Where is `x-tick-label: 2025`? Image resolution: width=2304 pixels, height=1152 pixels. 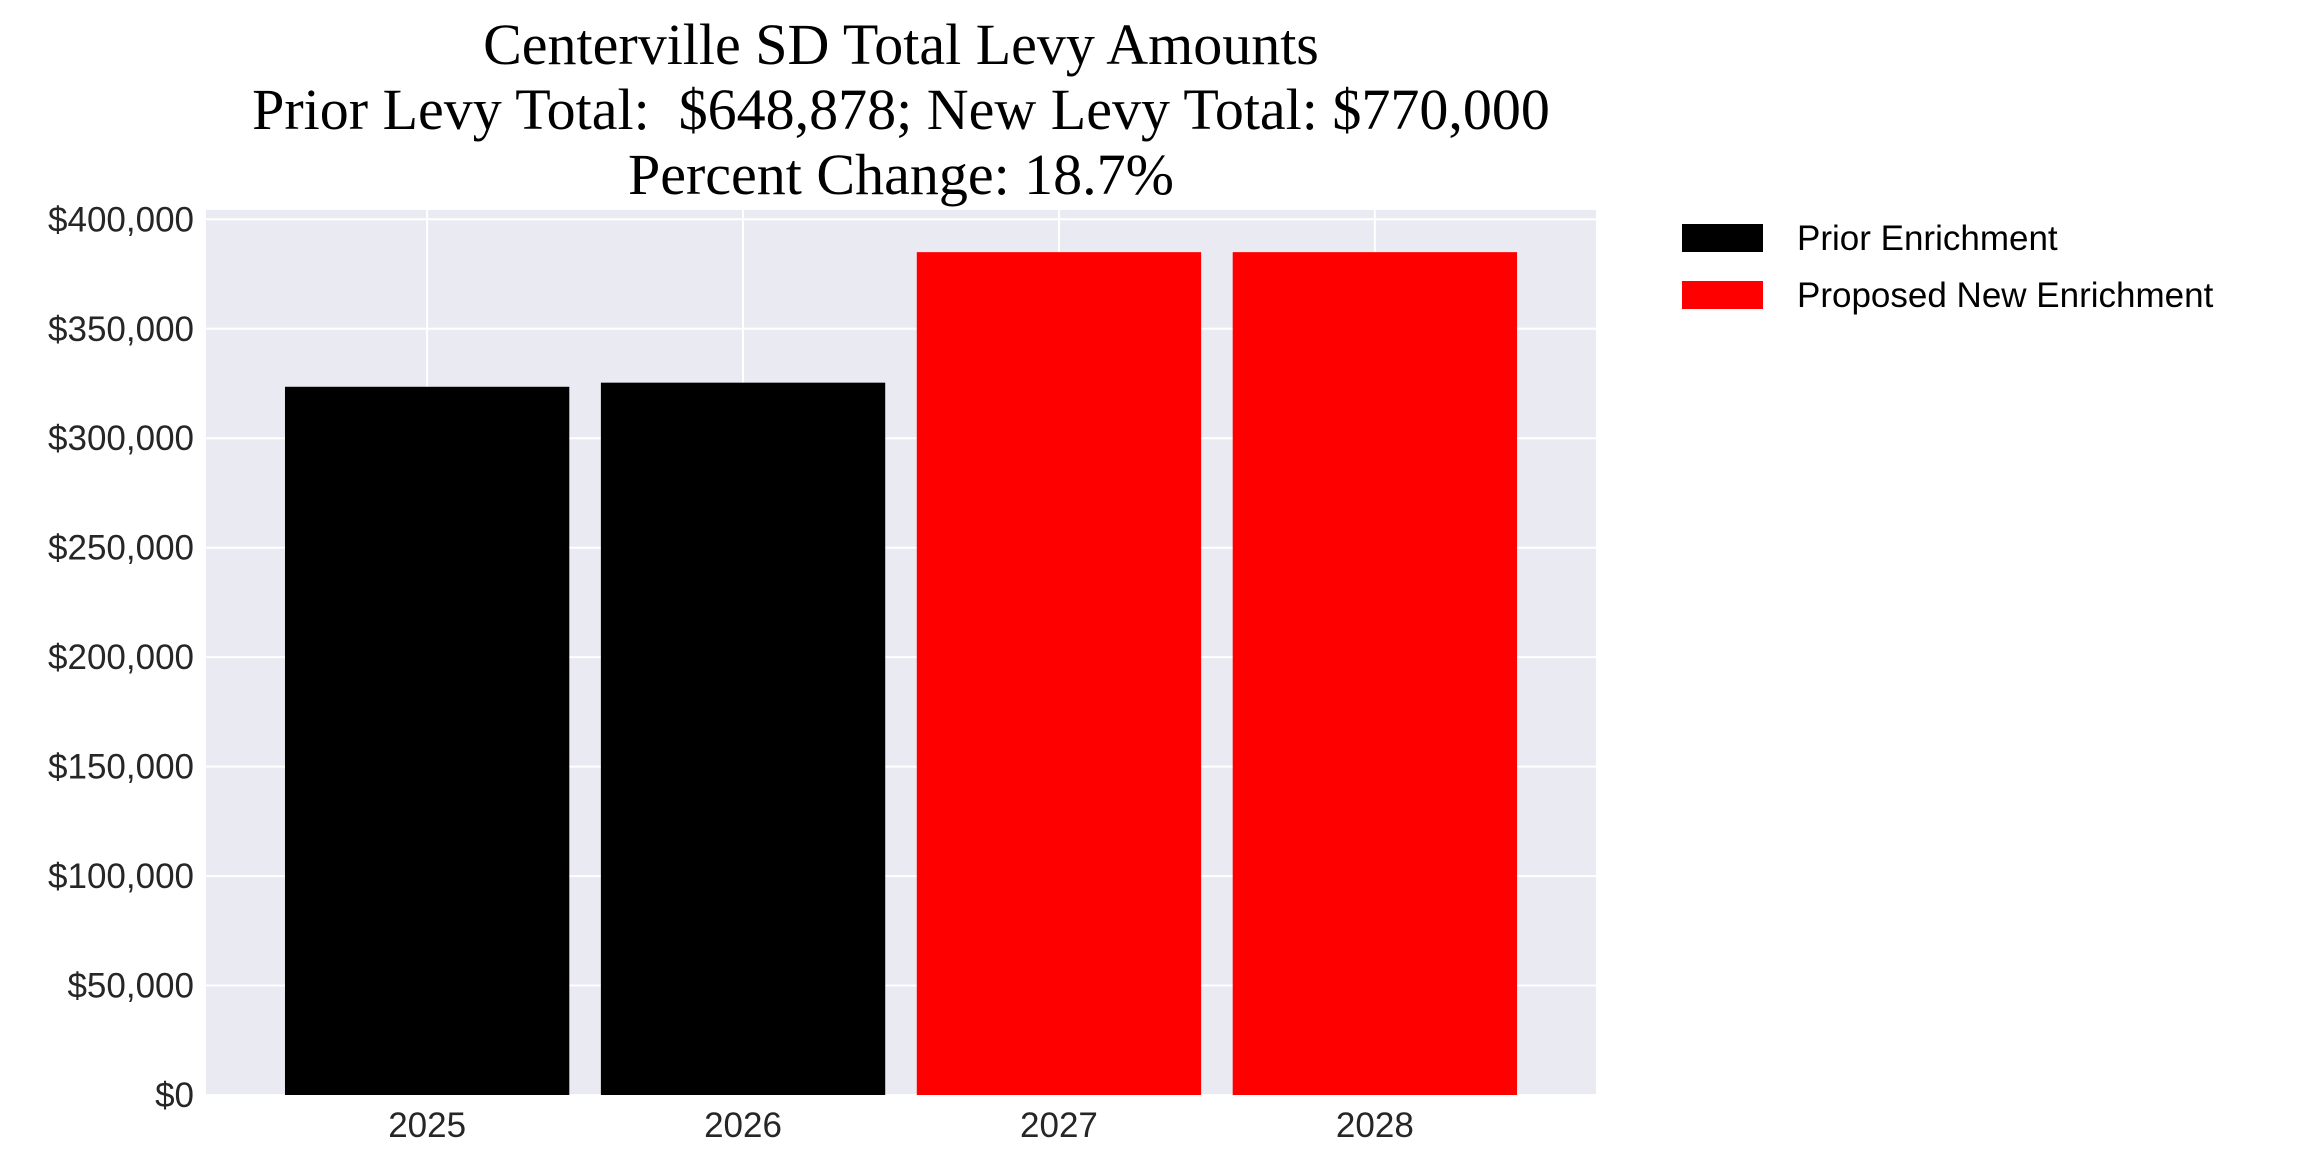 x-tick-label: 2025 is located at coordinates (427, 1125).